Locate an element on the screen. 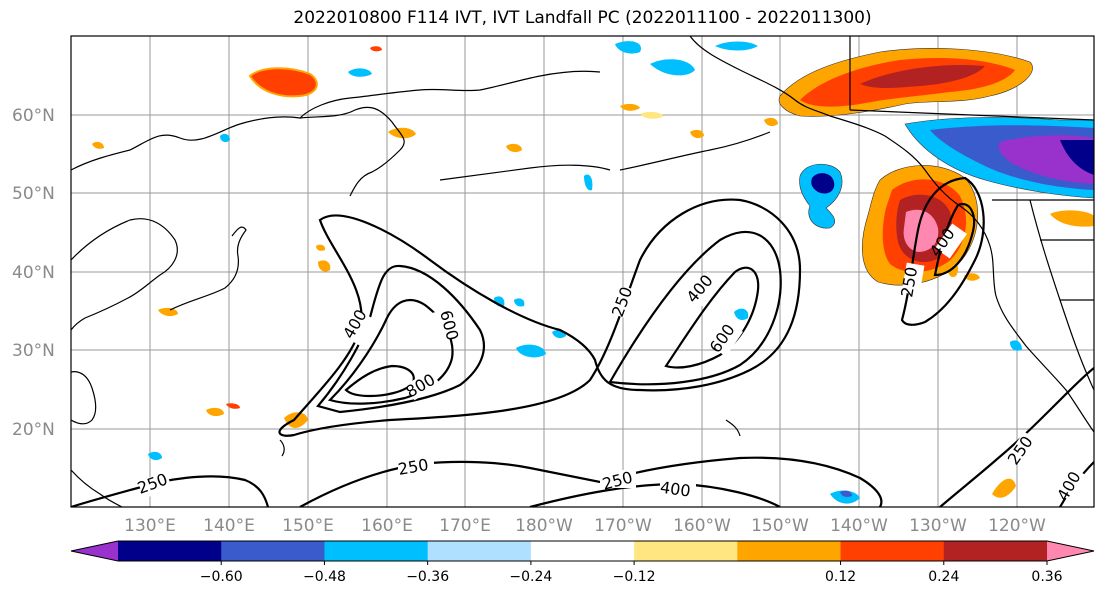 This screenshot has width=1105, height=601. lon-label: 160°W is located at coordinates (702, 526).